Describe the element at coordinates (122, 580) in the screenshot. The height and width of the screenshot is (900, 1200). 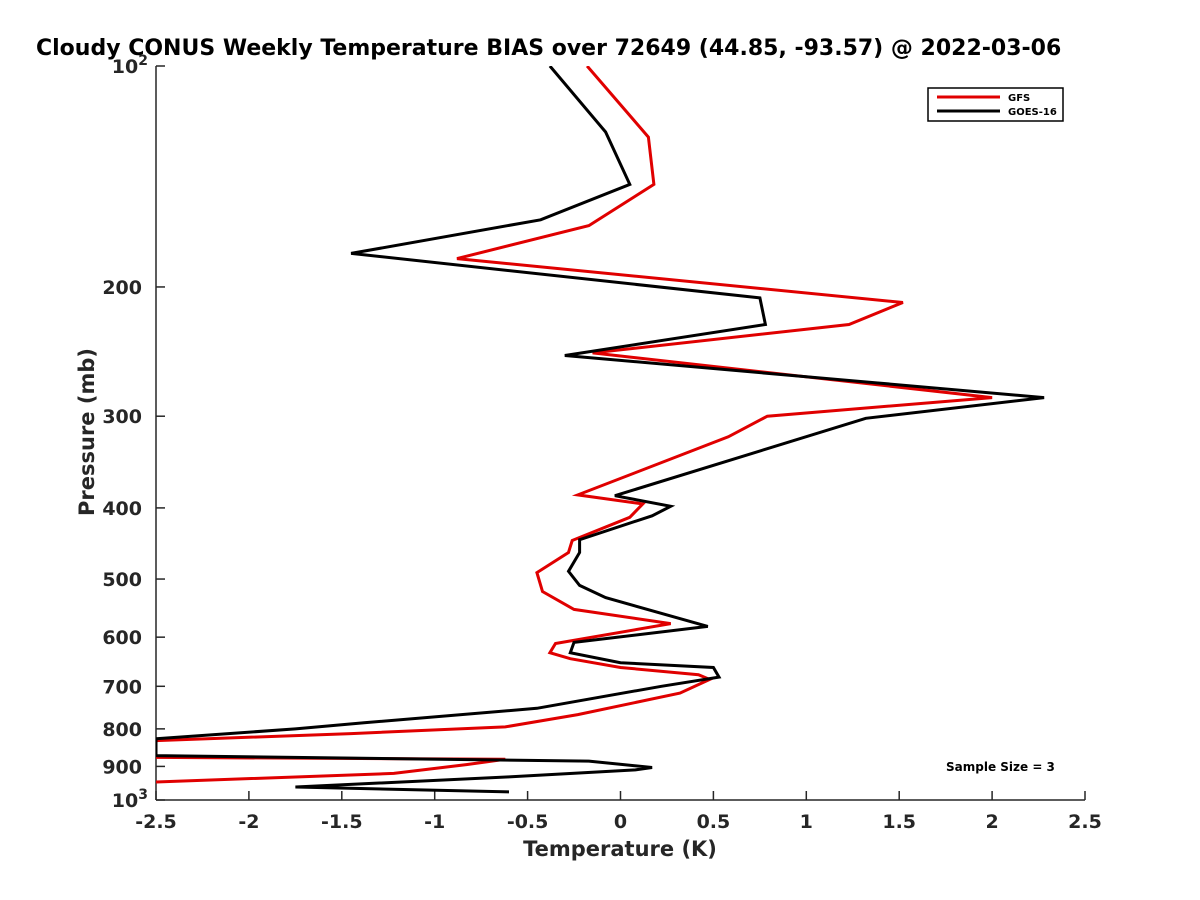
I see `y-tick-label: 500` at that location.